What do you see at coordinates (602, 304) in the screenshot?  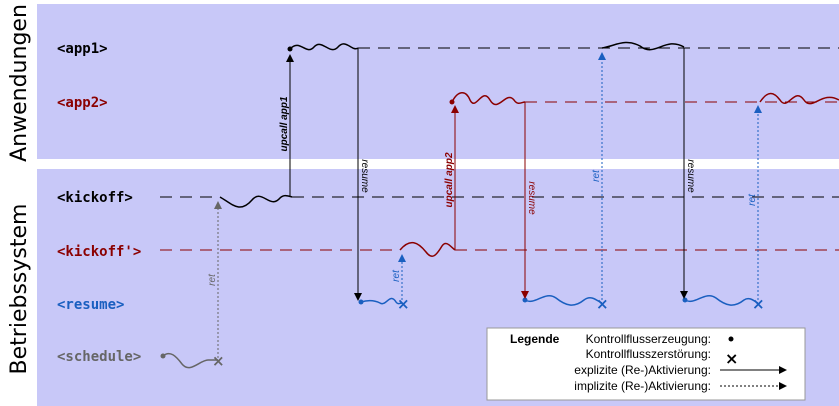 I see `resume-destruction-x-2: ×` at bounding box center [602, 304].